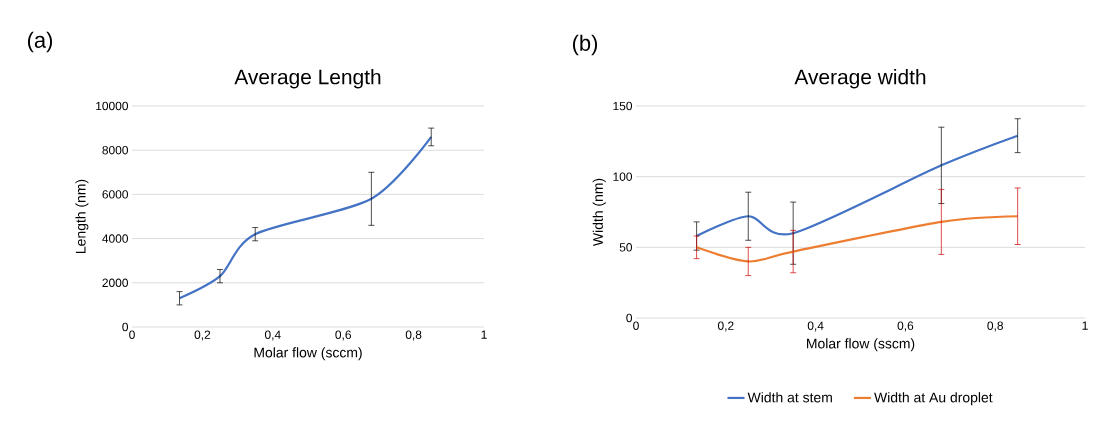  I want to click on x-axis-title: Molar flow (sccm), so click(308, 354).